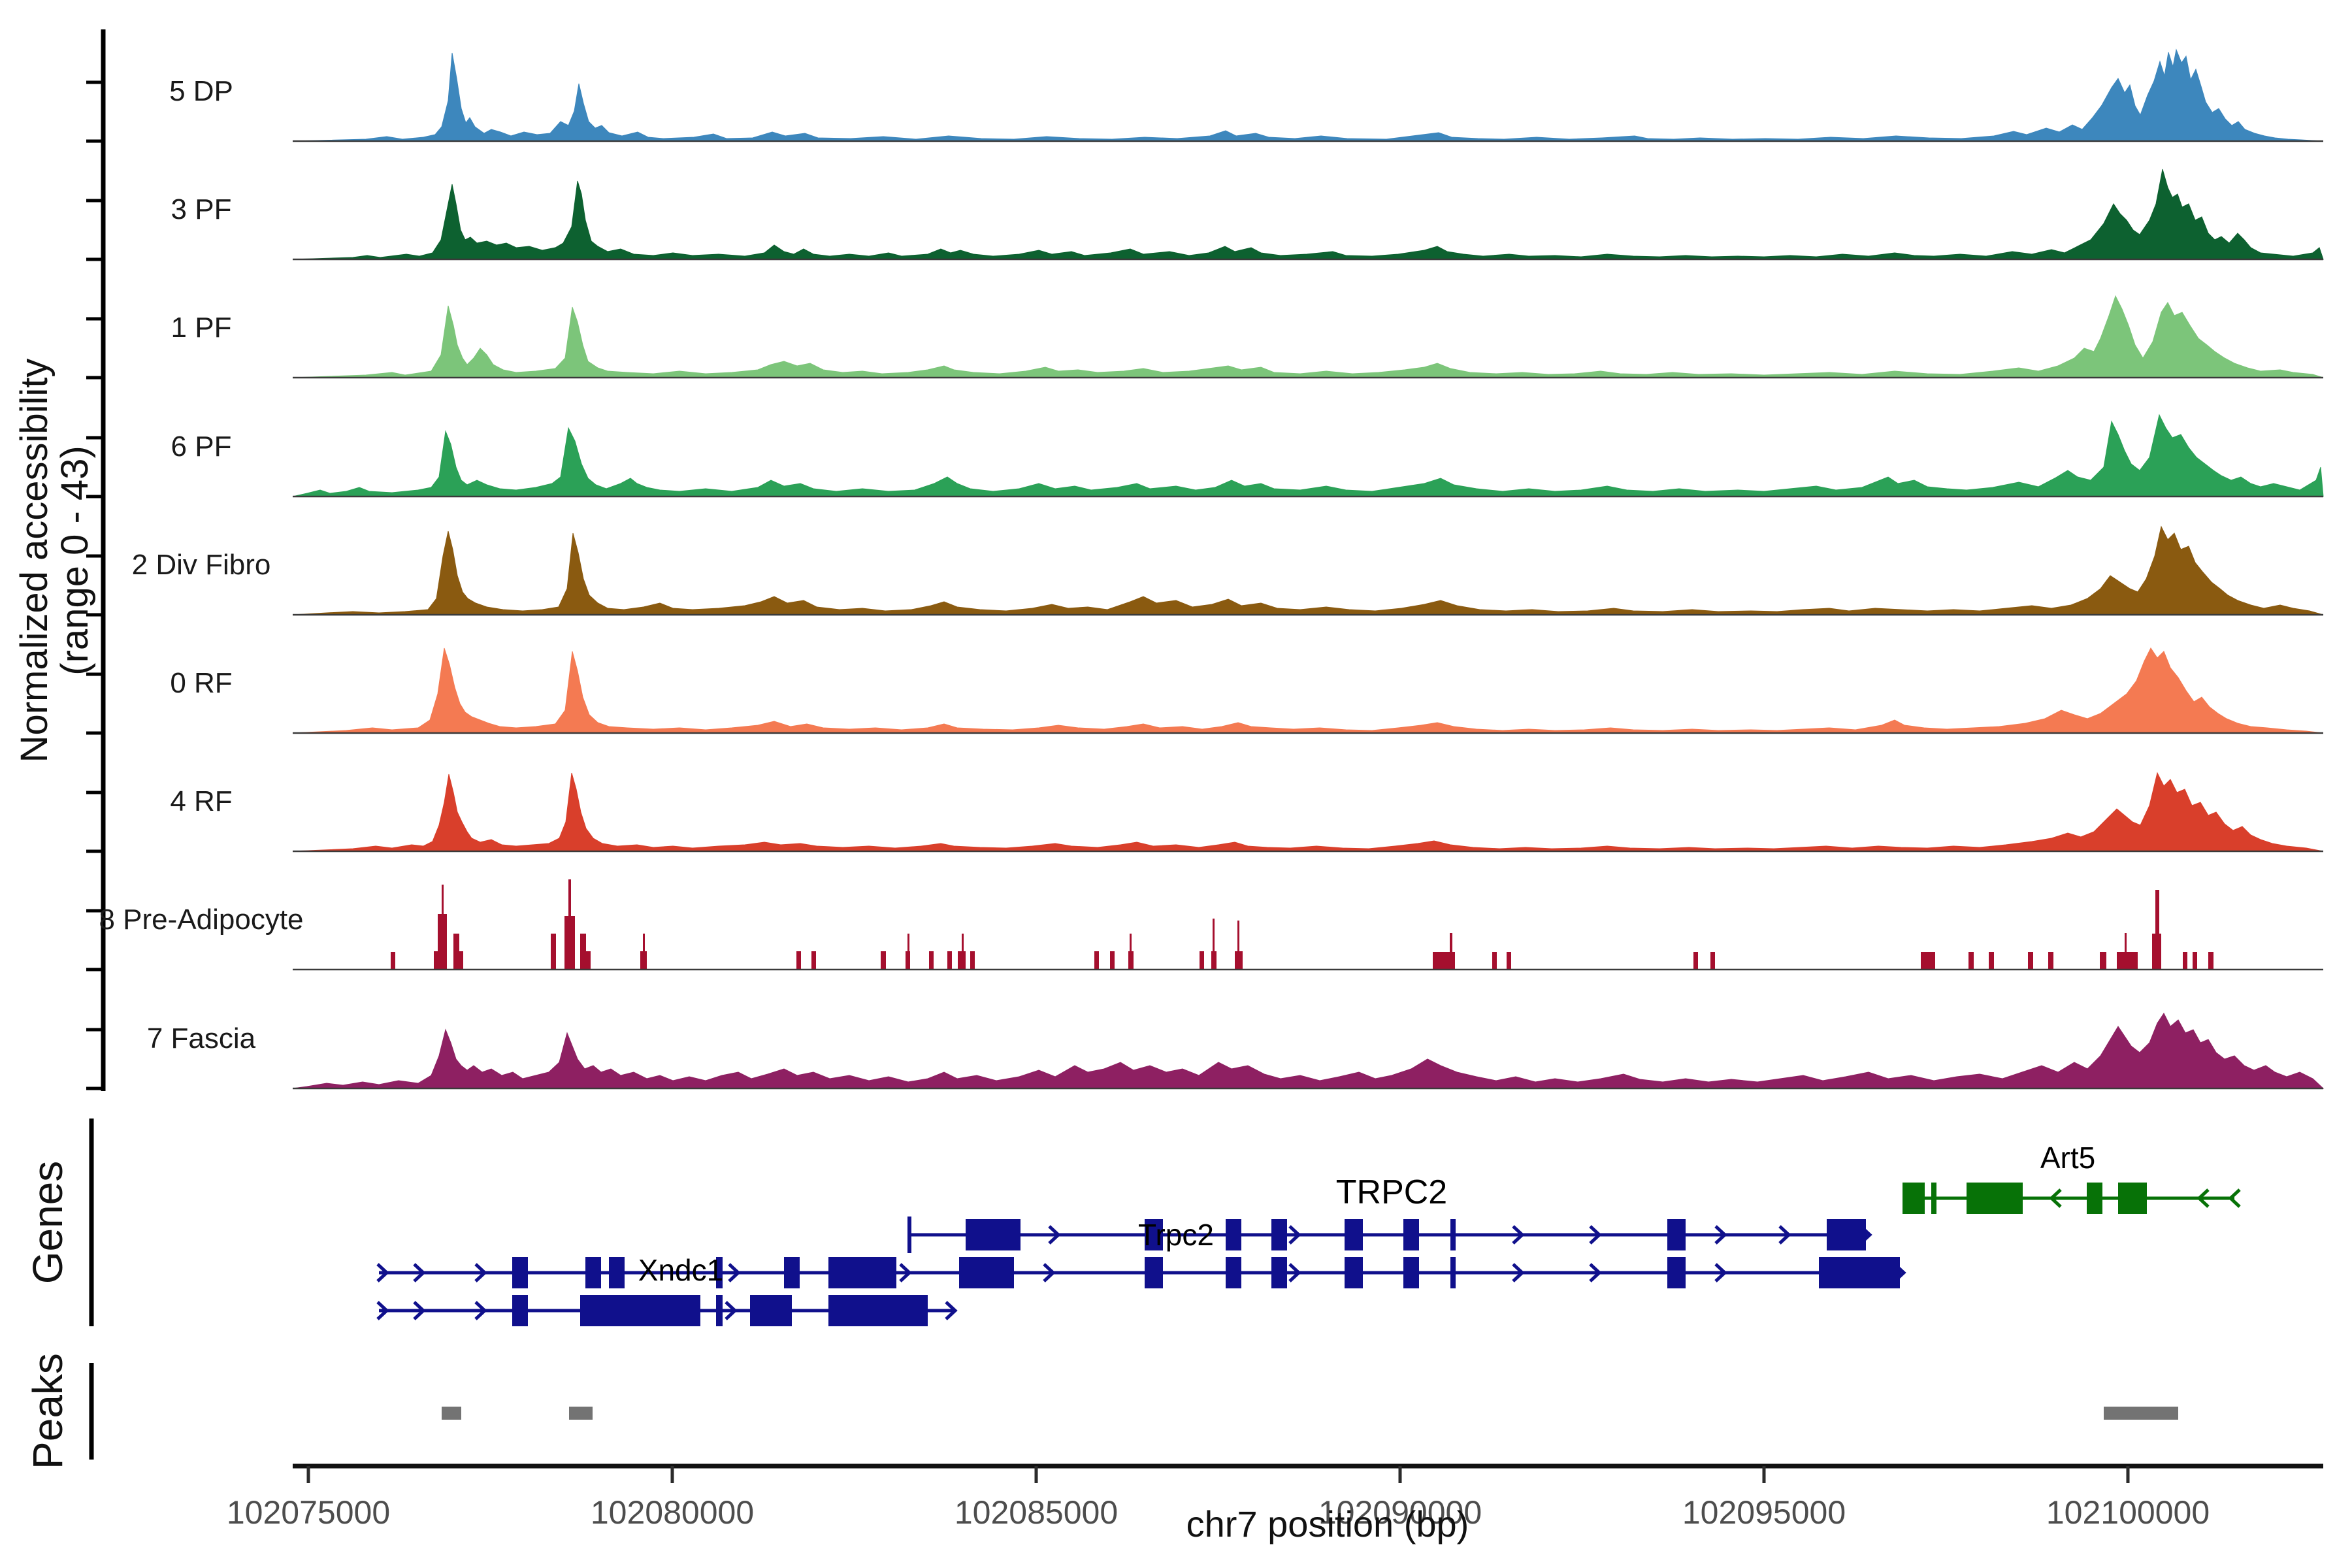 This screenshot has width=2352, height=1568. Describe the element at coordinates (201, 209) in the screenshot. I see `track-label: 3 PF` at that location.